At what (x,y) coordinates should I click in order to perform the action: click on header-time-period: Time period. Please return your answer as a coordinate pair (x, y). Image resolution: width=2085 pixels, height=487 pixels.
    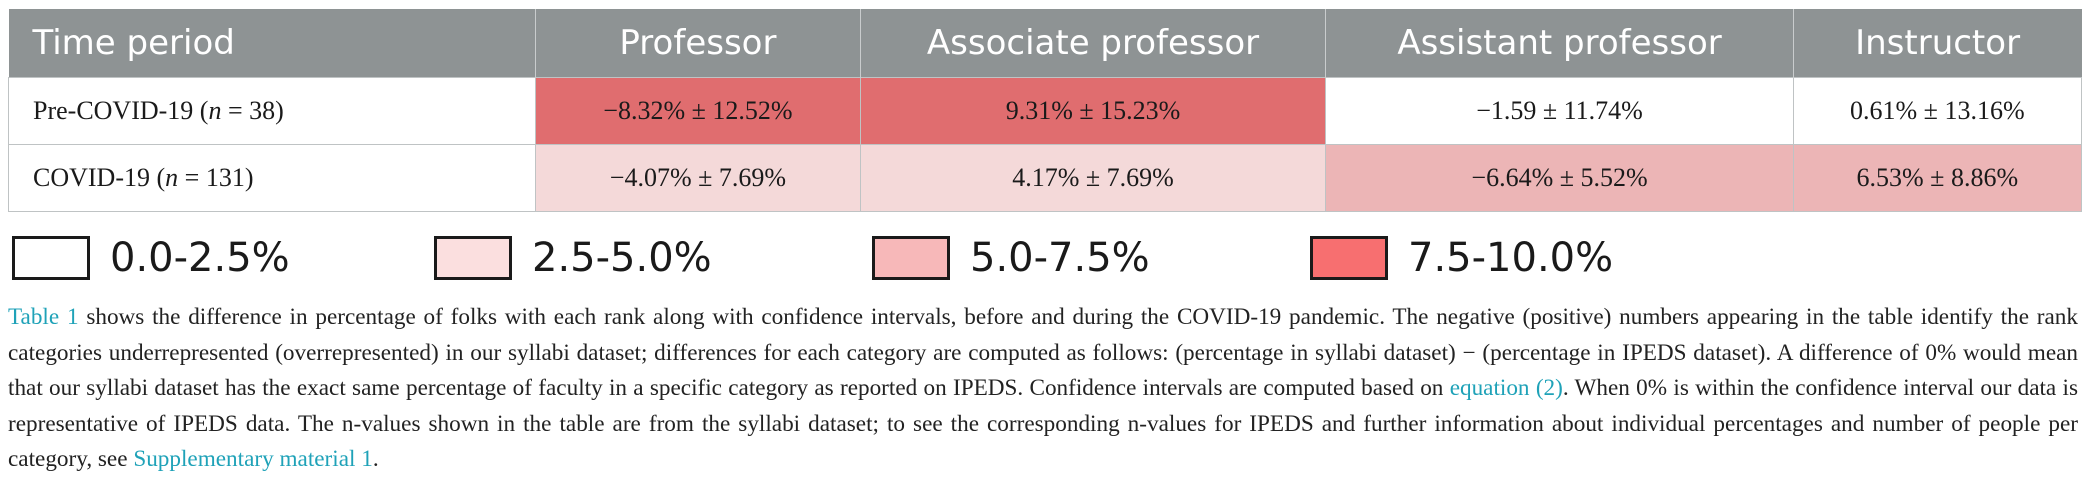
    Looking at the image, I should click on (272, 43).